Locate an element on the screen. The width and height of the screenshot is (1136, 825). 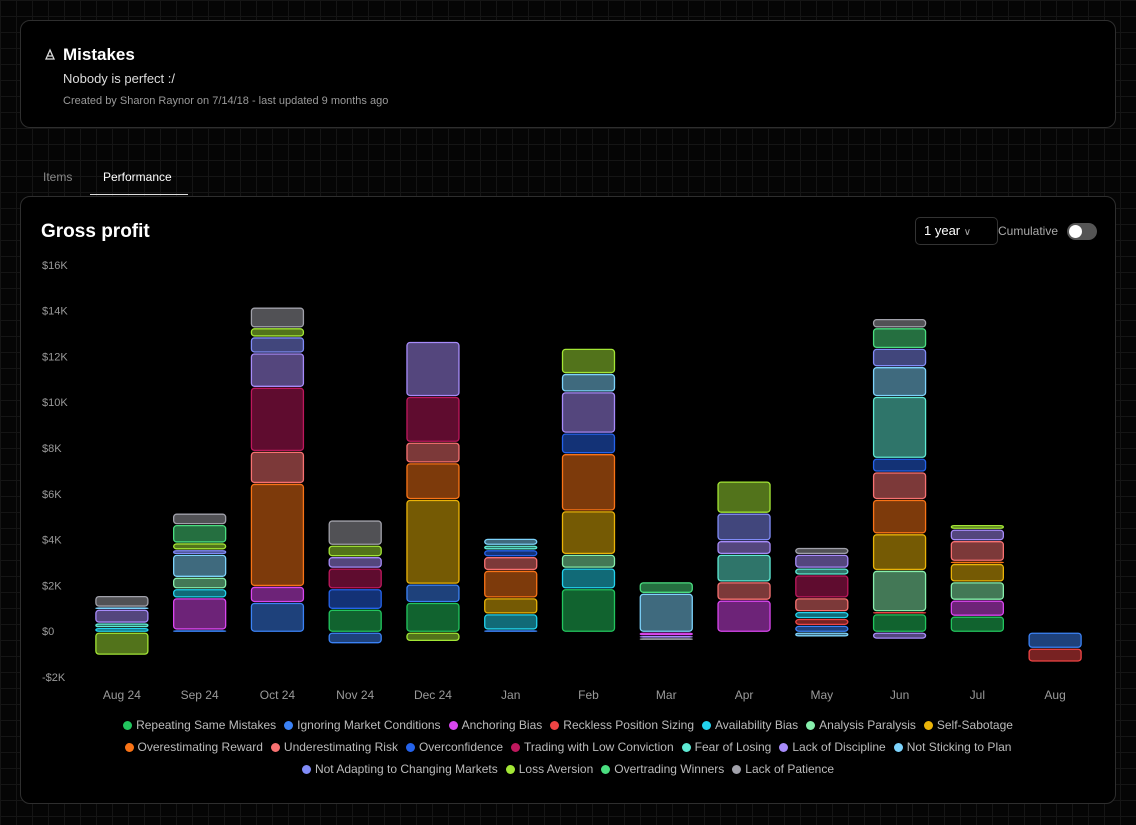
legend-item: Reckless Position Sizing is located at coordinates (622, 725).